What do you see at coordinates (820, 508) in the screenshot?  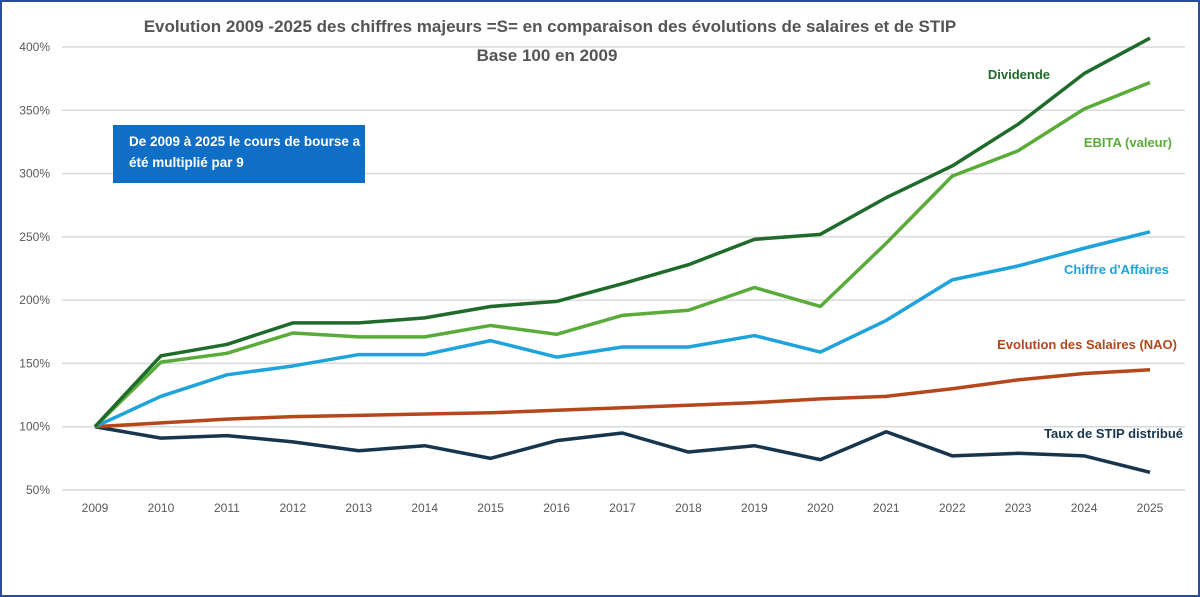 I see `x-tick-label: 2020` at bounding box center [820, 508].